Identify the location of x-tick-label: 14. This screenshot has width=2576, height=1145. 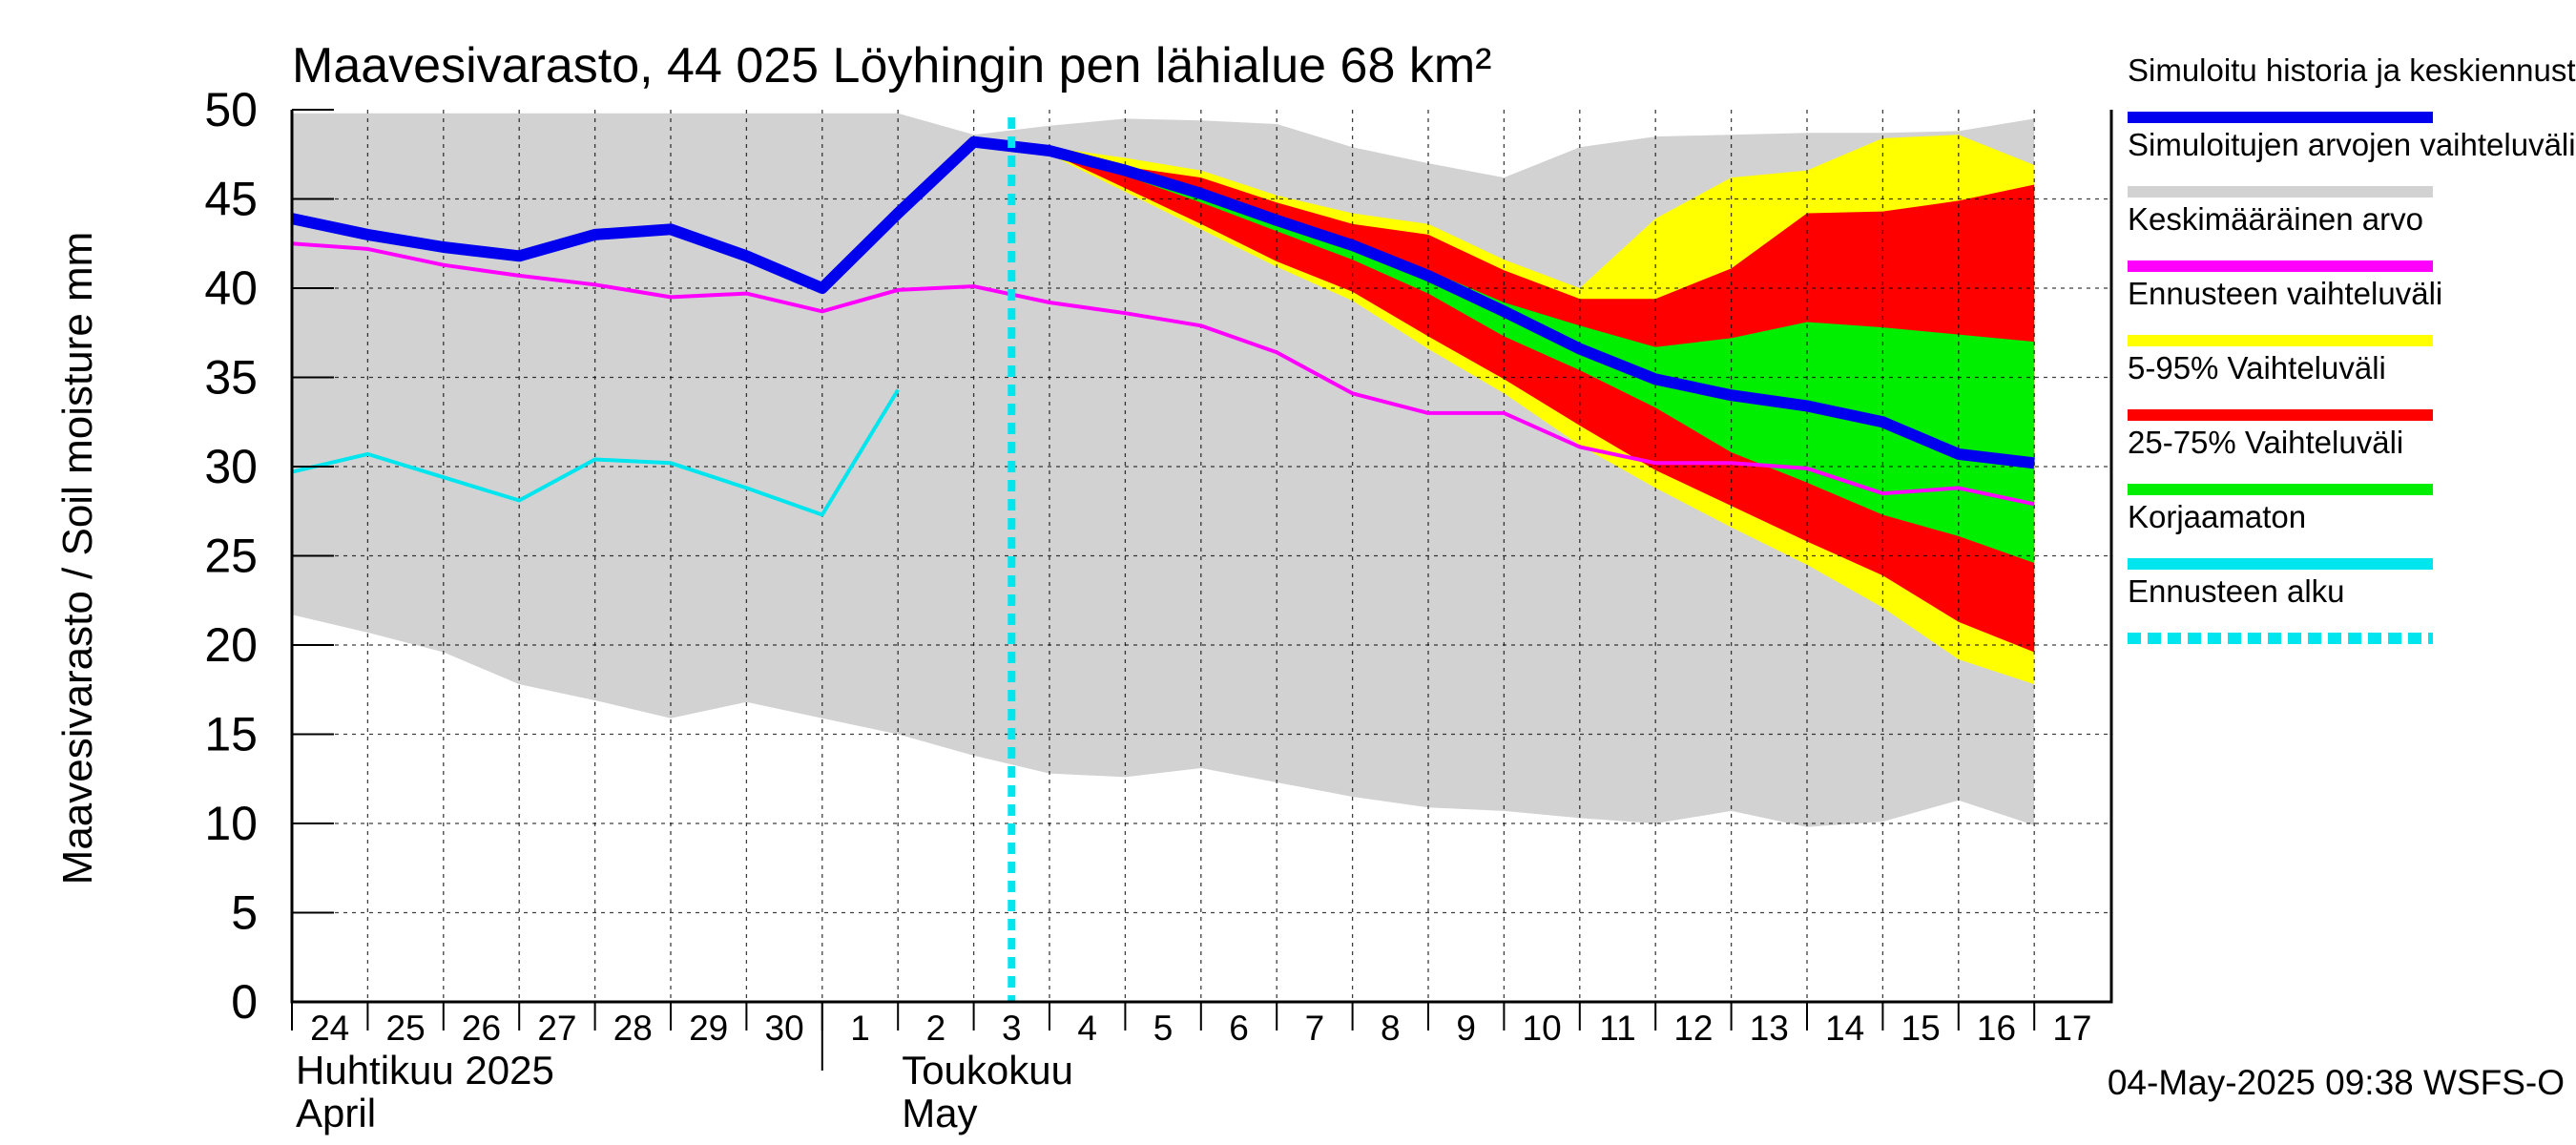
(1844, 1029).